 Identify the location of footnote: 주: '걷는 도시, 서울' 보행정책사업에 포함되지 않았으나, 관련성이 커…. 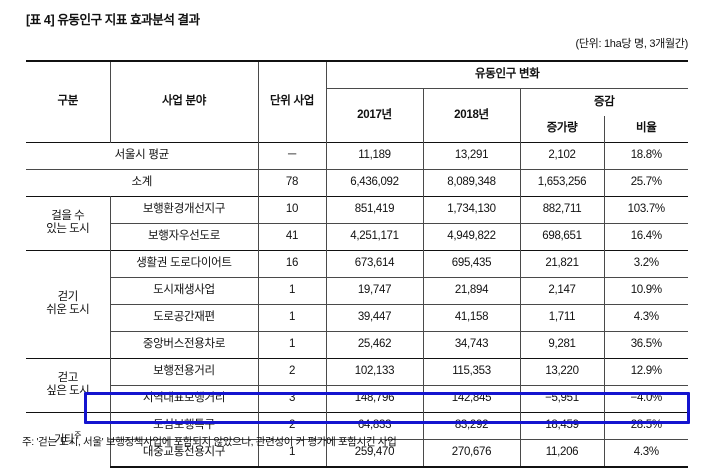
(209, 442).